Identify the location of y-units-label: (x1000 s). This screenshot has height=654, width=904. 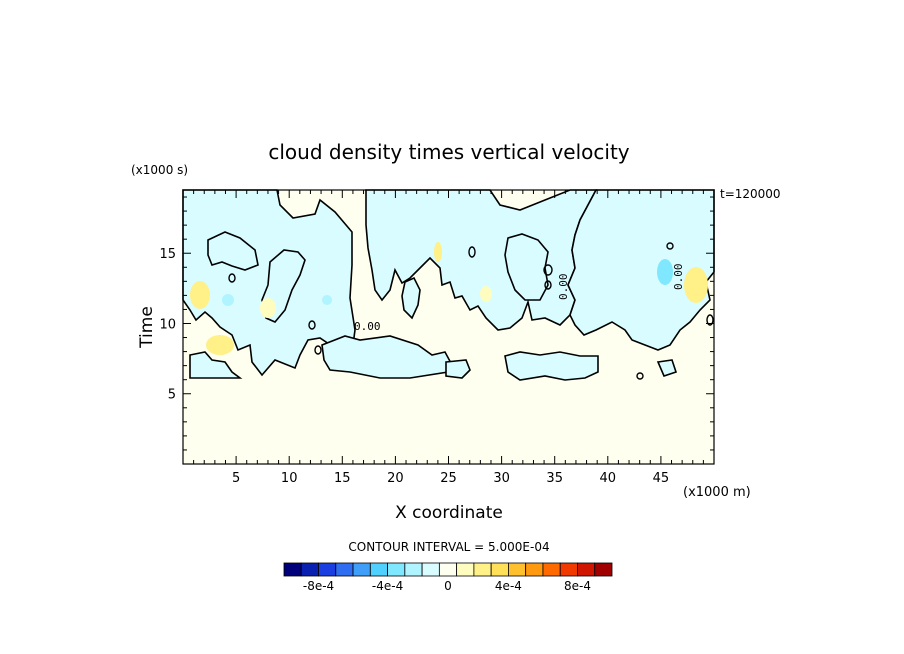
(159, 170).